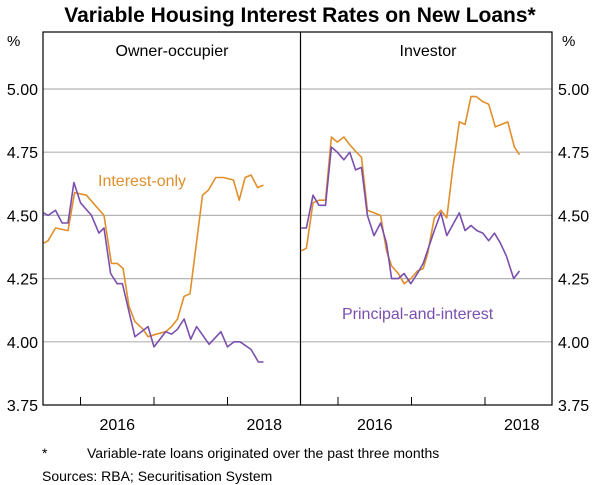 The image size is (600, 485). I want to click on y-tick-label-left: 4.50, so click(22, 216).